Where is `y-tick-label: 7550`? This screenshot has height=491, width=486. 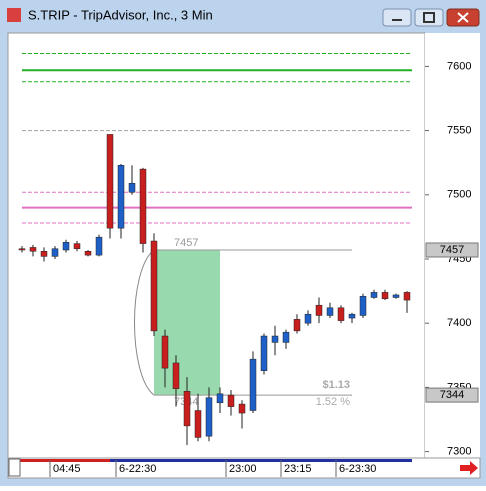
y-tick-label: 7550 is located at coordinates (459, 130).